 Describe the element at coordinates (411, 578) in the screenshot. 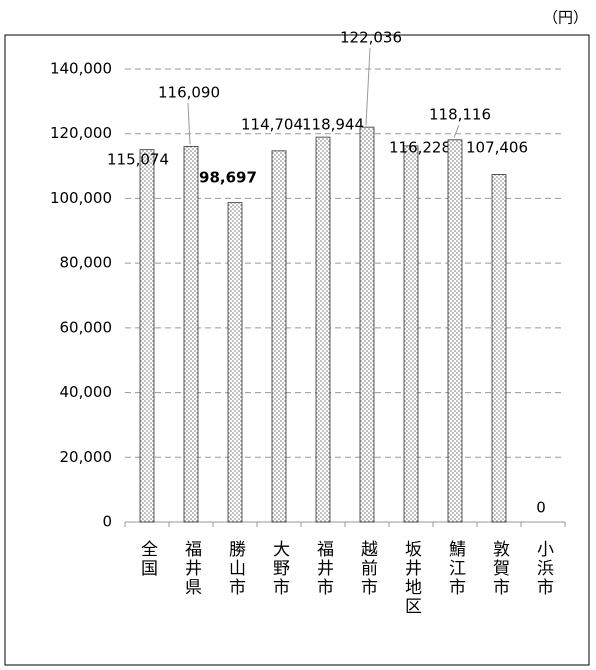

I see `x-tick-label: 坂井地区` at that location.